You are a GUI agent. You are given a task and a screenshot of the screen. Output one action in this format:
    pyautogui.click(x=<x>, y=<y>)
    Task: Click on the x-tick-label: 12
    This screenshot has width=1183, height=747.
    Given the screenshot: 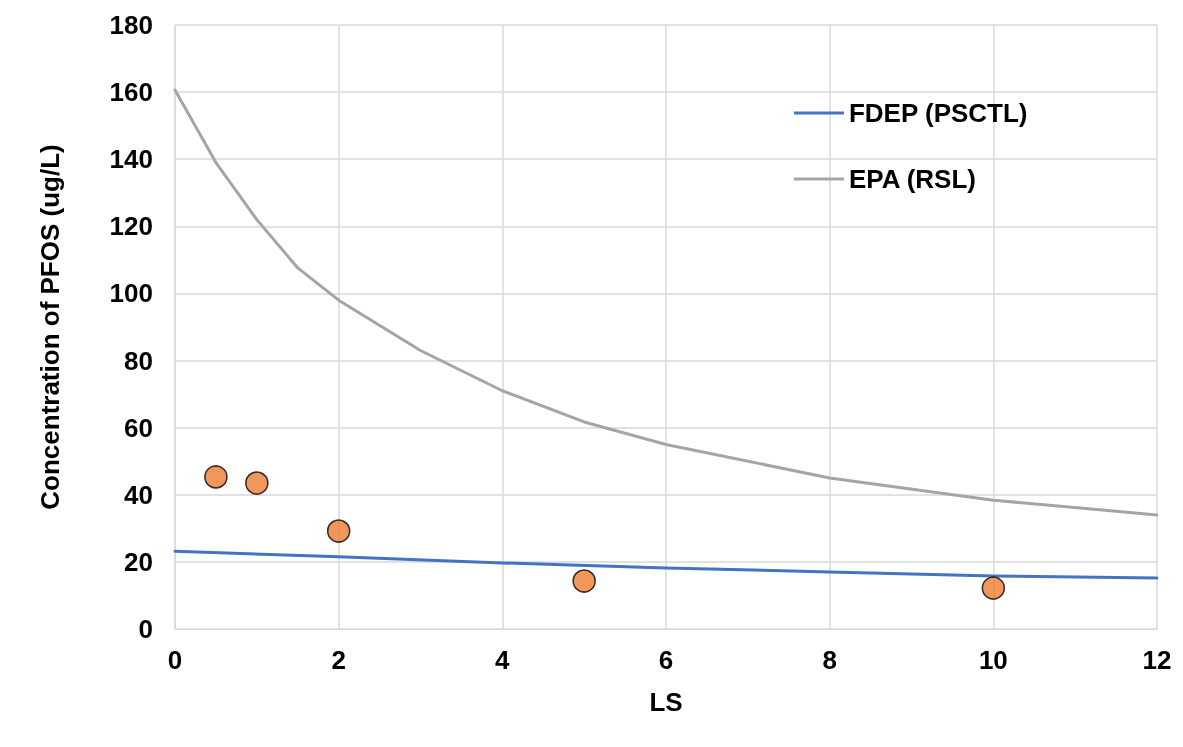 What is the action you would take?
    pyautogui.click(x=1157, y=660)
    